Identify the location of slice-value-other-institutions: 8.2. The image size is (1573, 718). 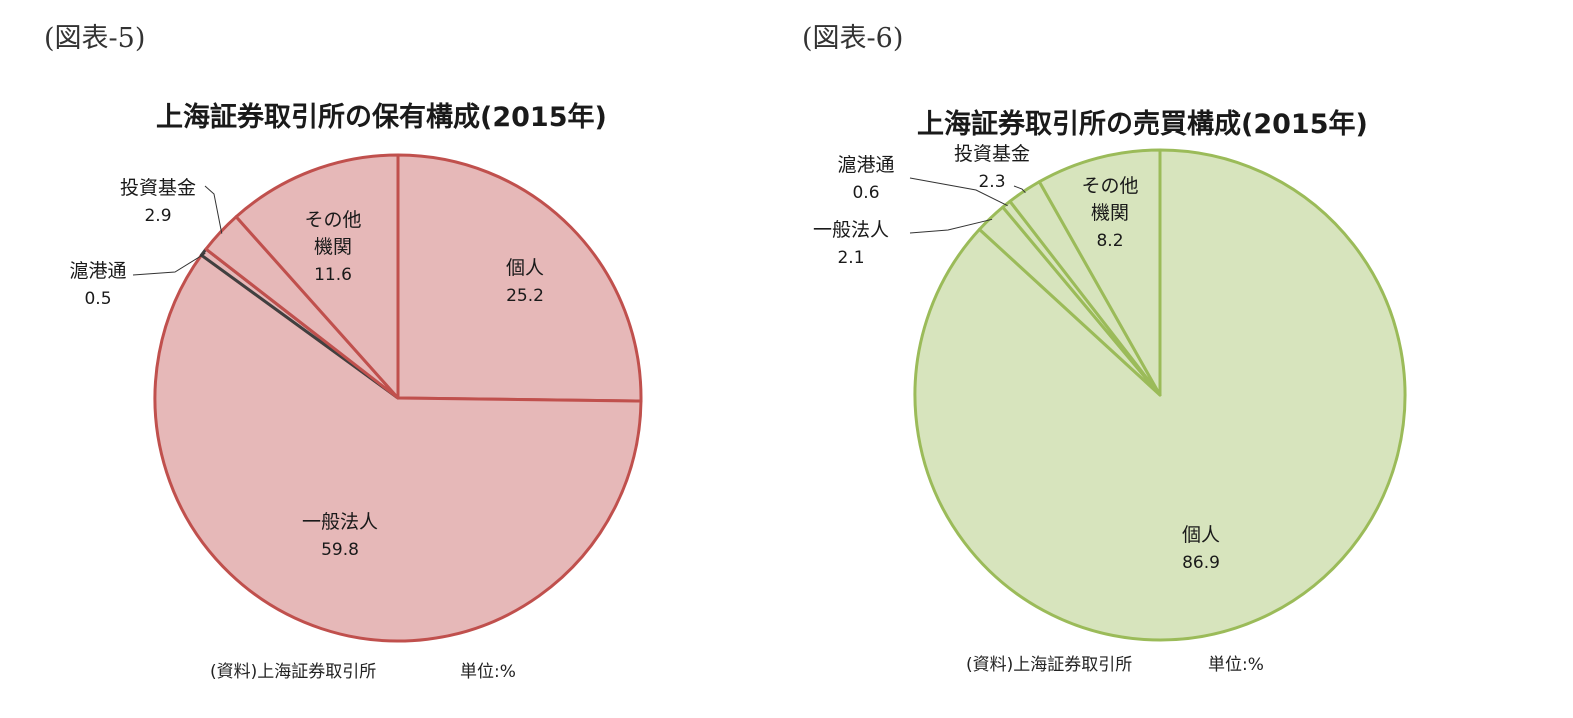
(1109, 241).